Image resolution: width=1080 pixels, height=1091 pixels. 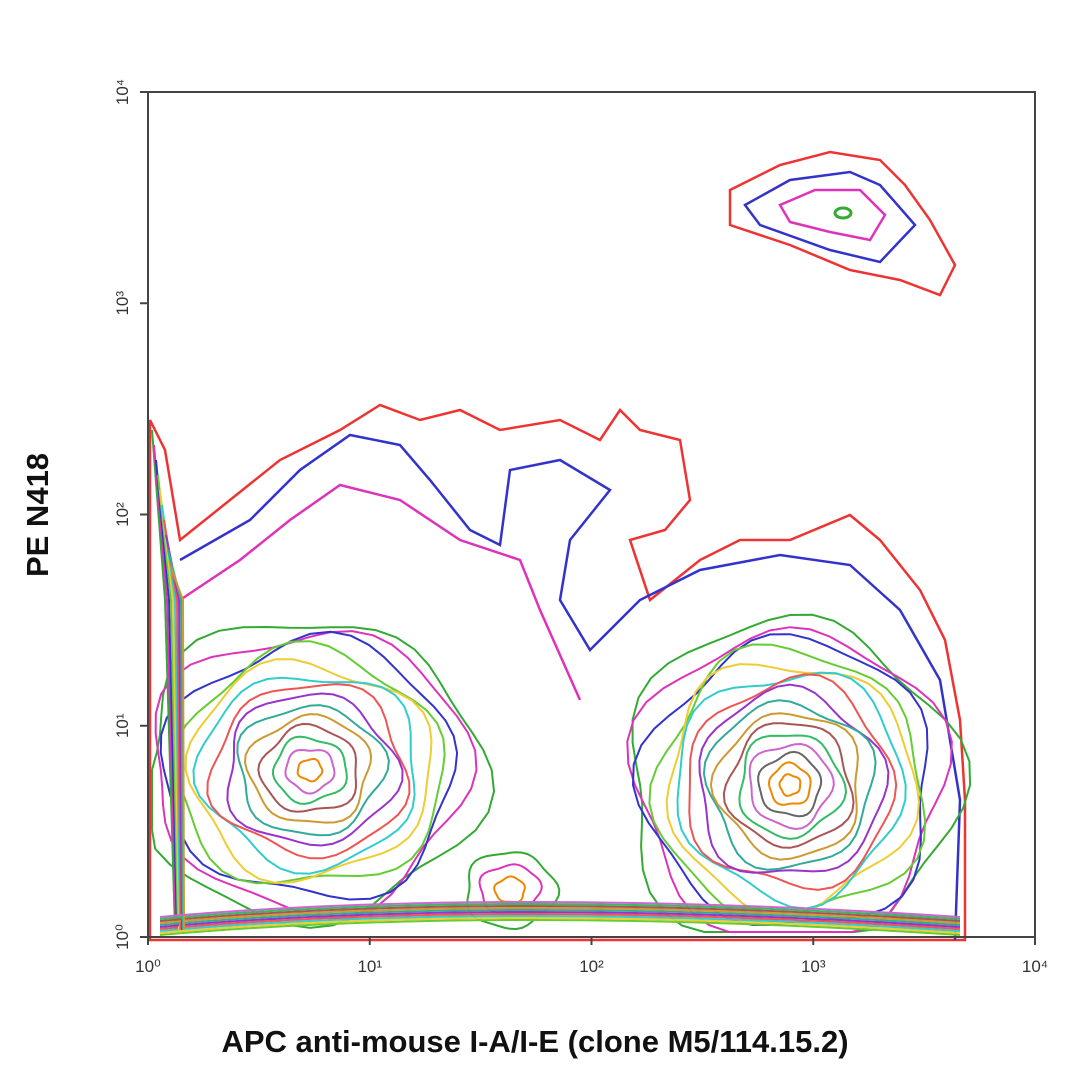 What do you see at coordinates (148, 966) in the screenshot?
I see `x-tick-label: 10⁰` at bounding box center [148, 966].